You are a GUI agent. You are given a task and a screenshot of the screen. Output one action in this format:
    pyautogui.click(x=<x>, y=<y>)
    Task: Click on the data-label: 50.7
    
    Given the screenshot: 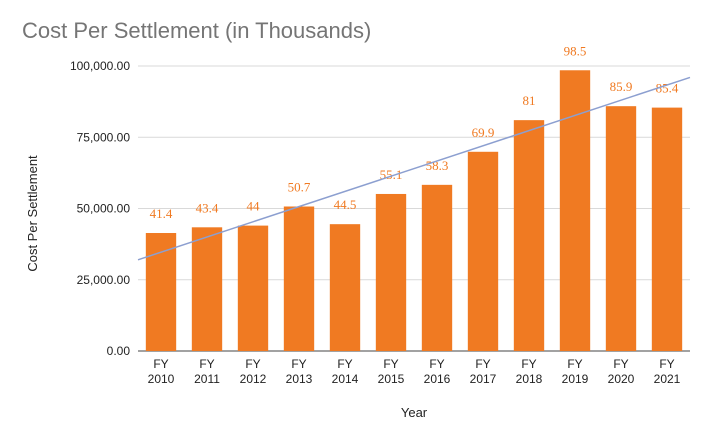 What is the action you would take?
    pyautogui.click(x=299, y=187)
    